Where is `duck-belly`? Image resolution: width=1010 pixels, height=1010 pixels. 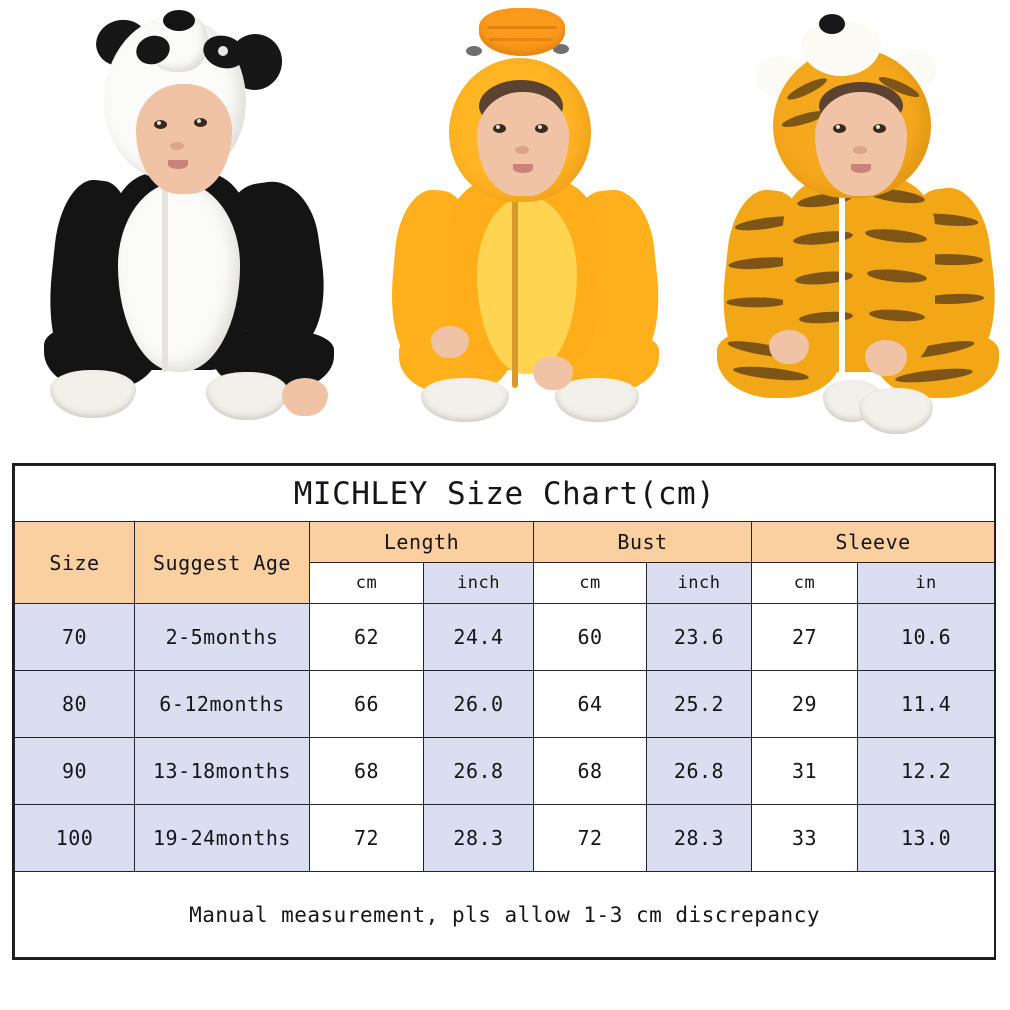 duck-belly is located at coordinates (526, 285).